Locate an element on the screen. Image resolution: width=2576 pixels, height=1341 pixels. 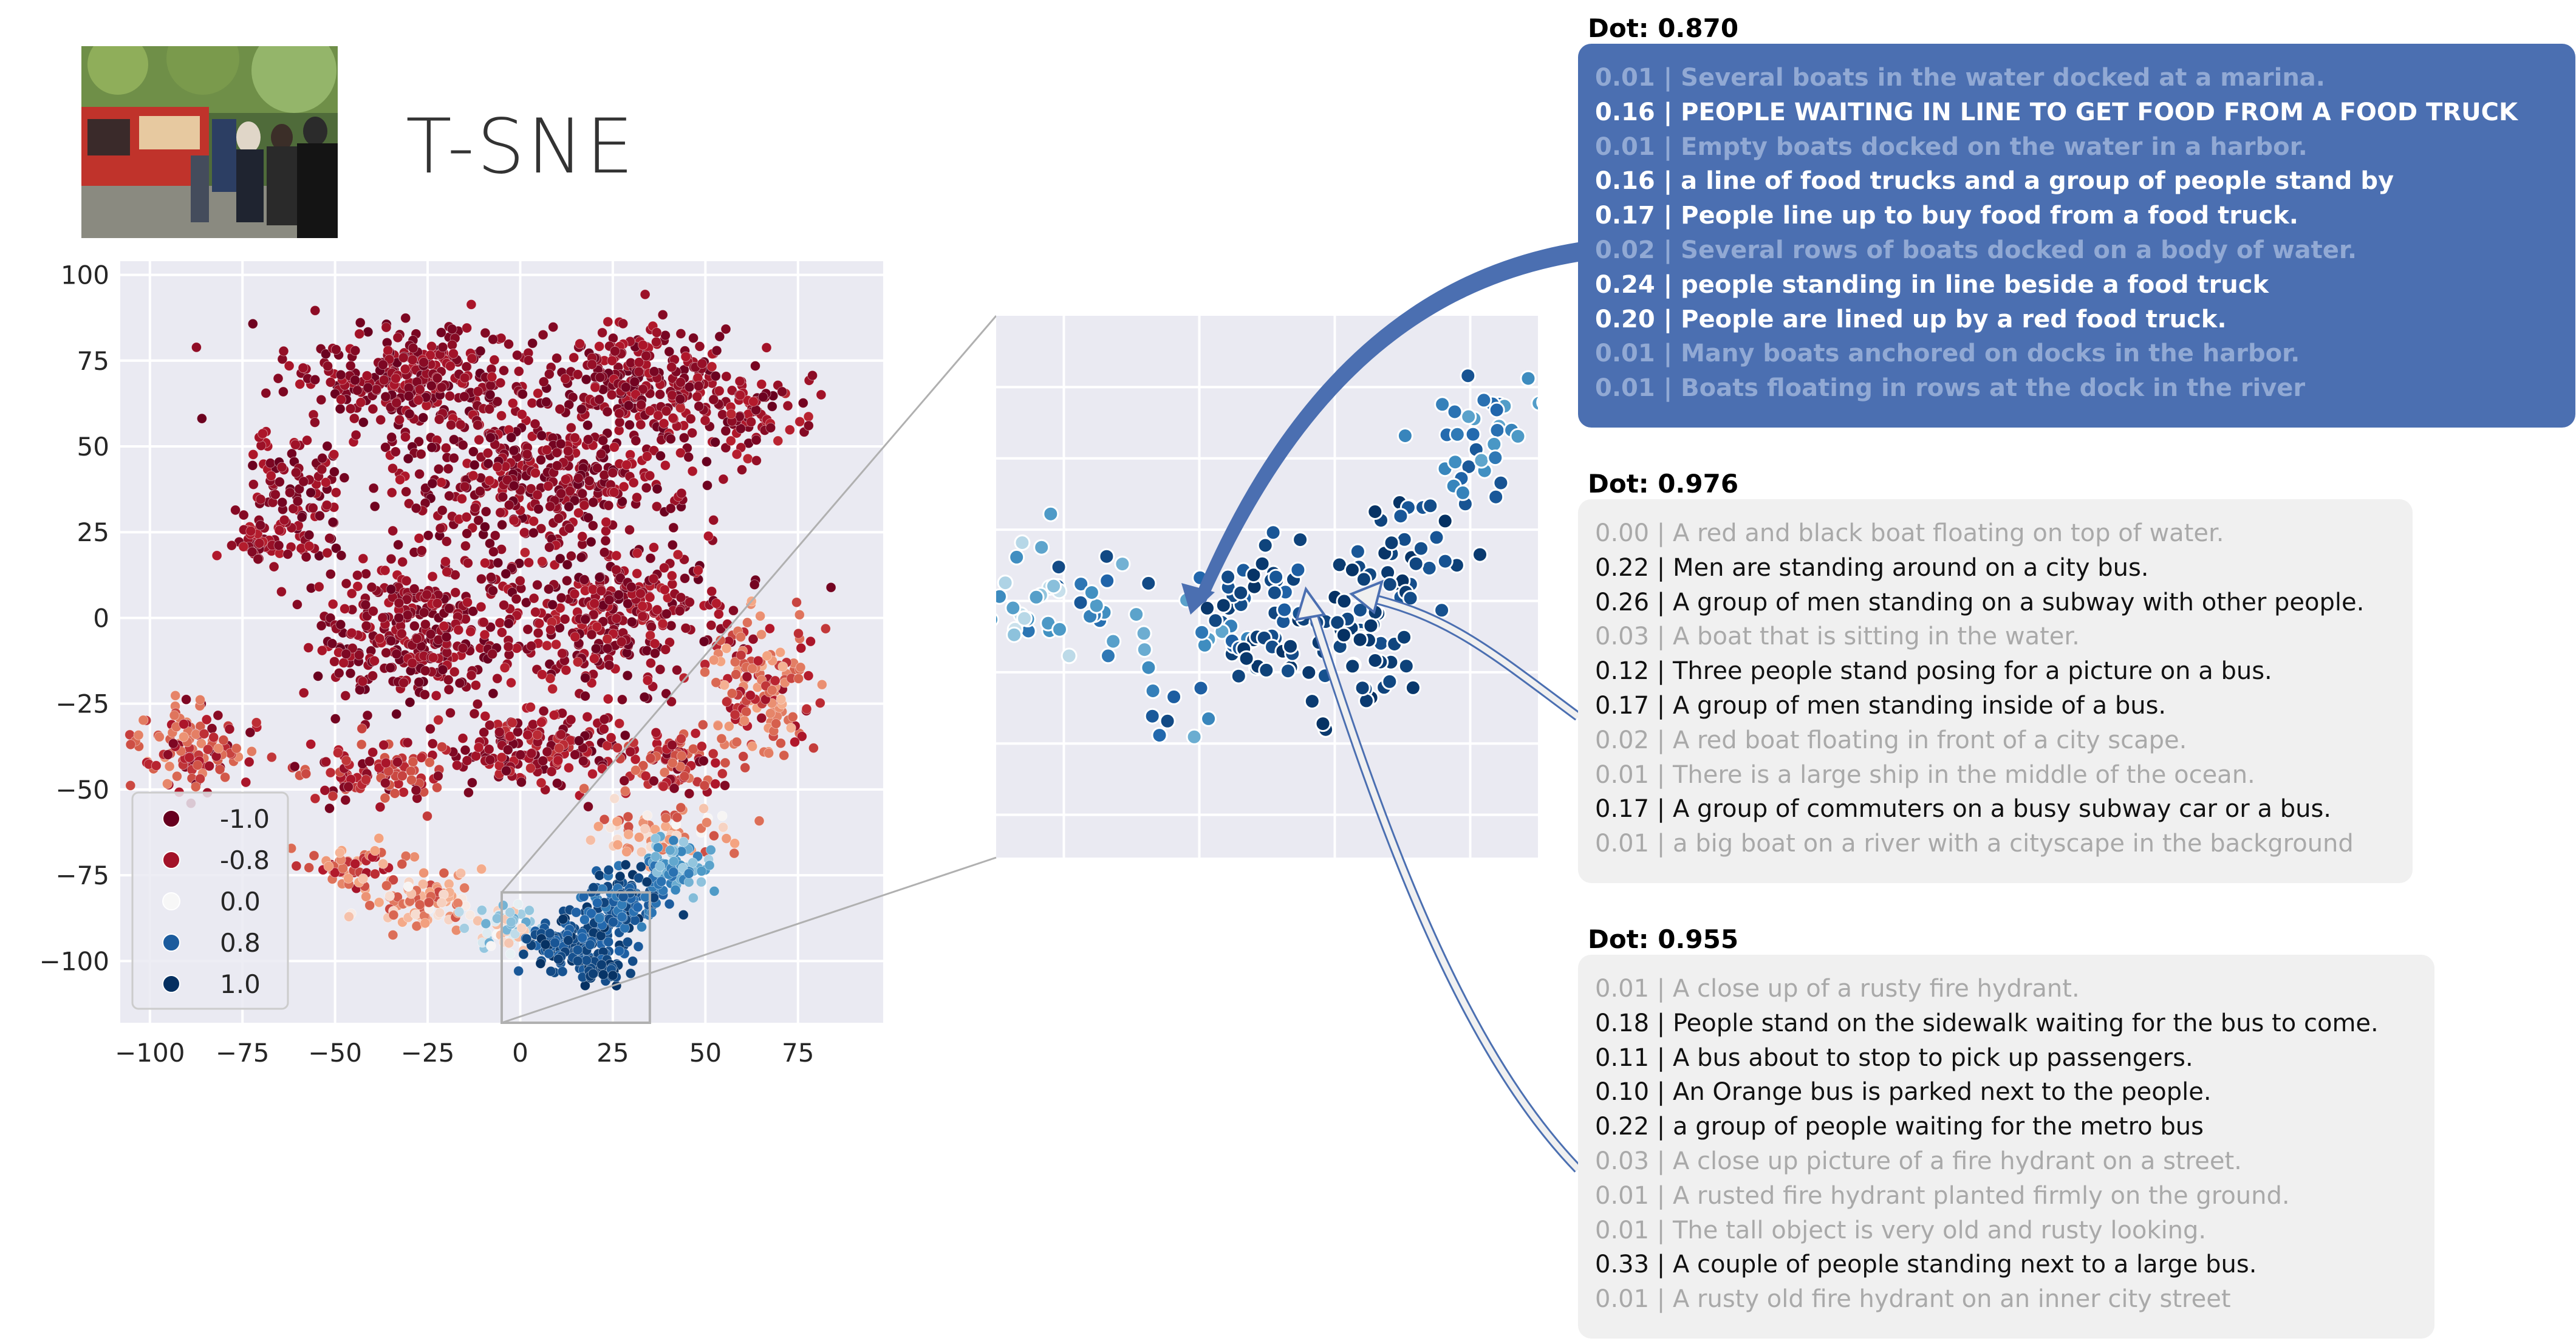
legend-label: 1.0 is located at coordinates (240, 984).